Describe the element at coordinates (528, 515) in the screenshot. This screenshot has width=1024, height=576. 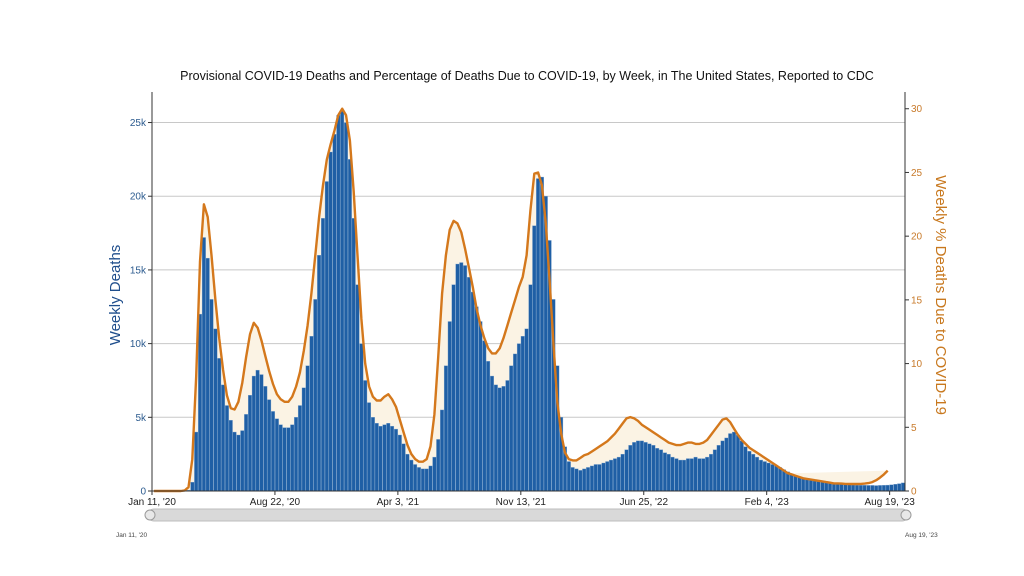
I see `range-slider-track` at that location.